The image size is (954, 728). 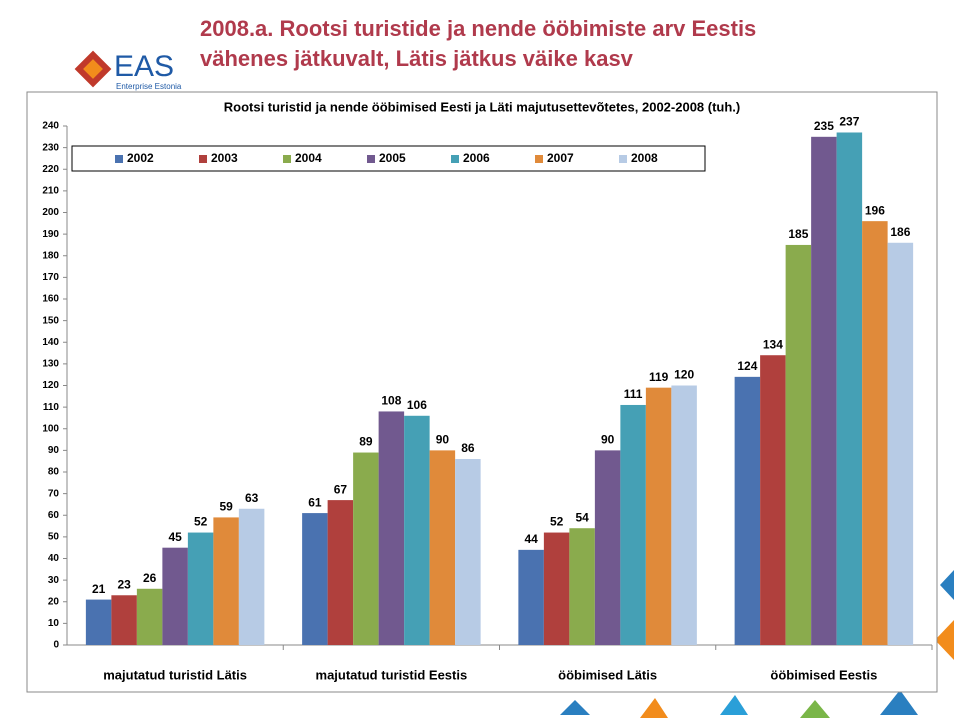 What do you see at coordinates (56, 645) in the screenshot?
I see `y-tick-label: 0` at bounding box center [56, 645].